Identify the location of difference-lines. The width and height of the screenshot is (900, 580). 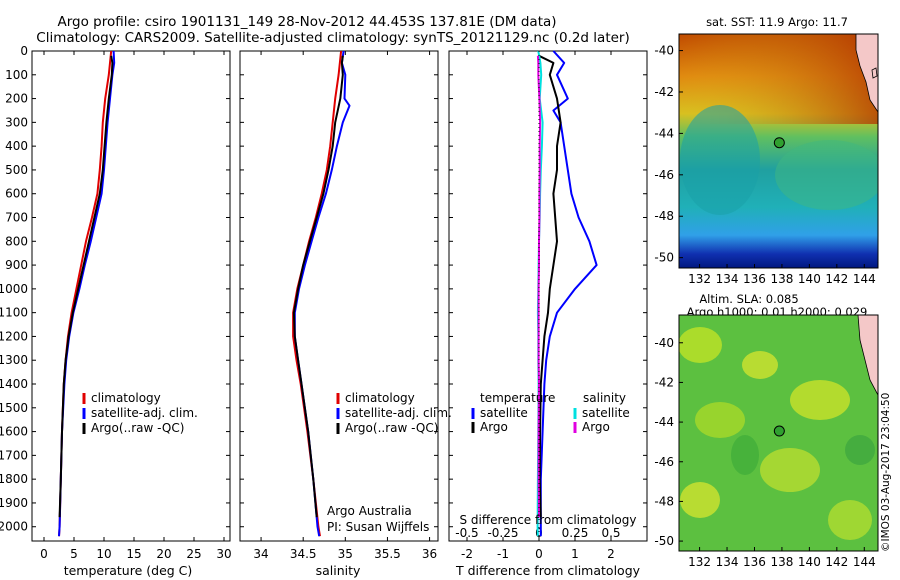
(567, 295).